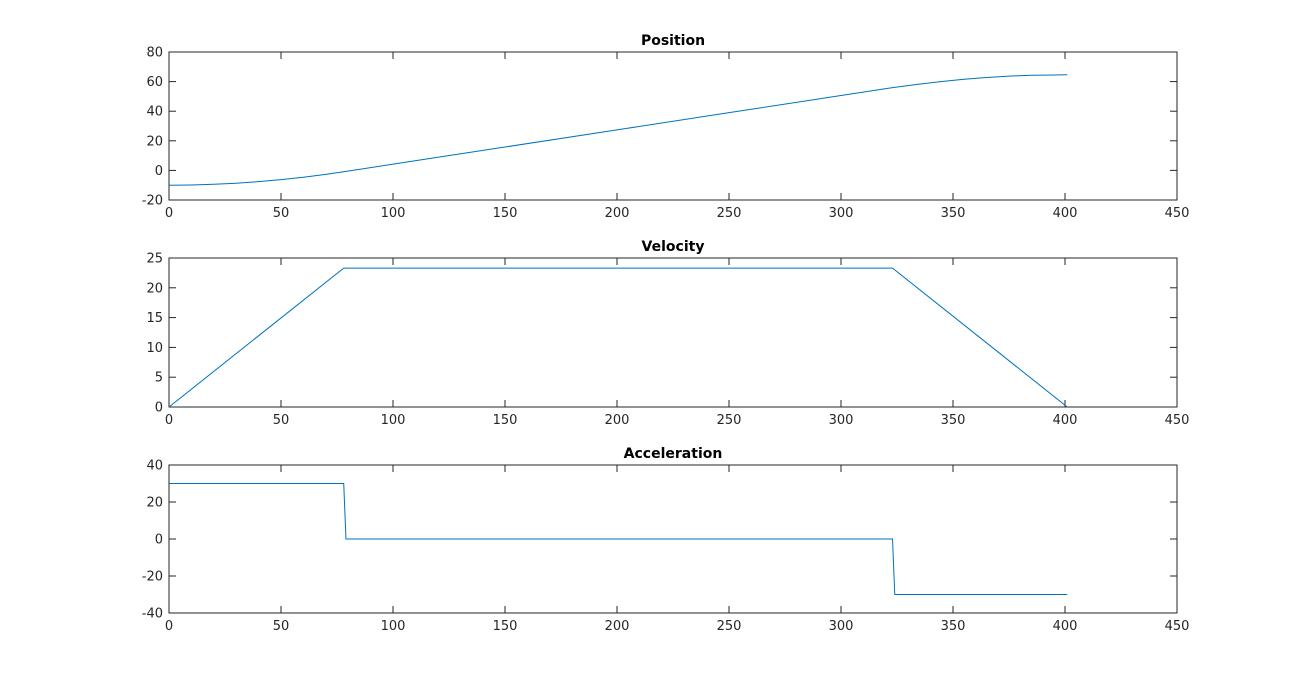  I want to click on position-ytick-label: 40, so click(154, 112).